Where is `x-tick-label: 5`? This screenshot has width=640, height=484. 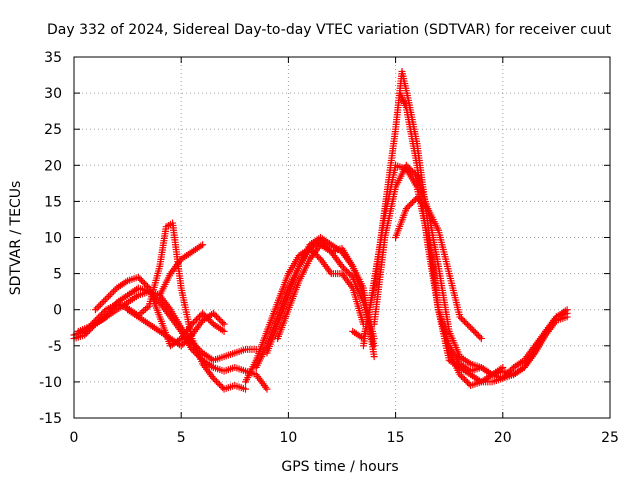 x-tick-label: 5 is located at coordinates (181, 438).